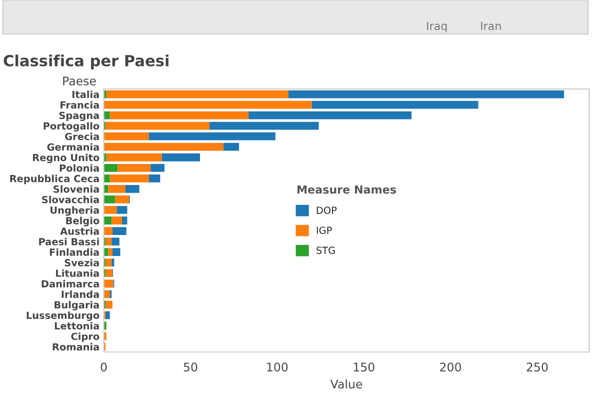 Image resolution: width=600 pixels, height=400 pixels. Describe the element at coordinates (54, 179) in the screenshot. I see `y-tick-label: Repubblica Ceca` at that location.